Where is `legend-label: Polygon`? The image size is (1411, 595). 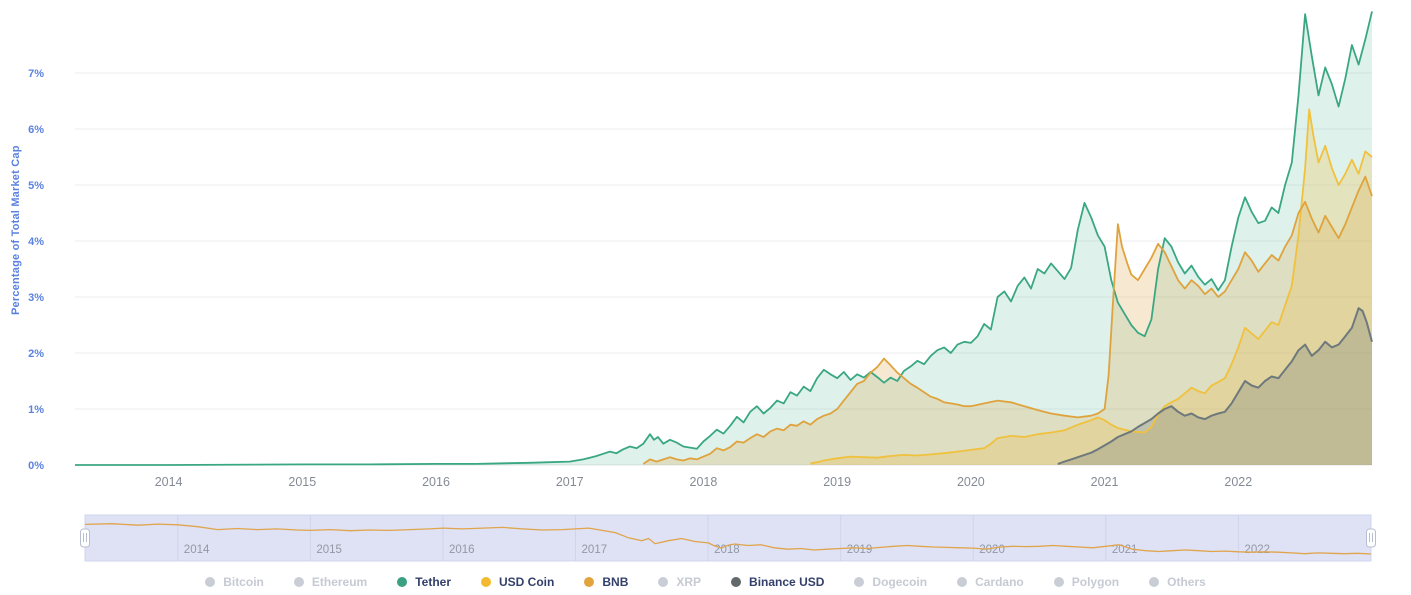
legend-label: Polygon is located at coordinates (1095, 582).